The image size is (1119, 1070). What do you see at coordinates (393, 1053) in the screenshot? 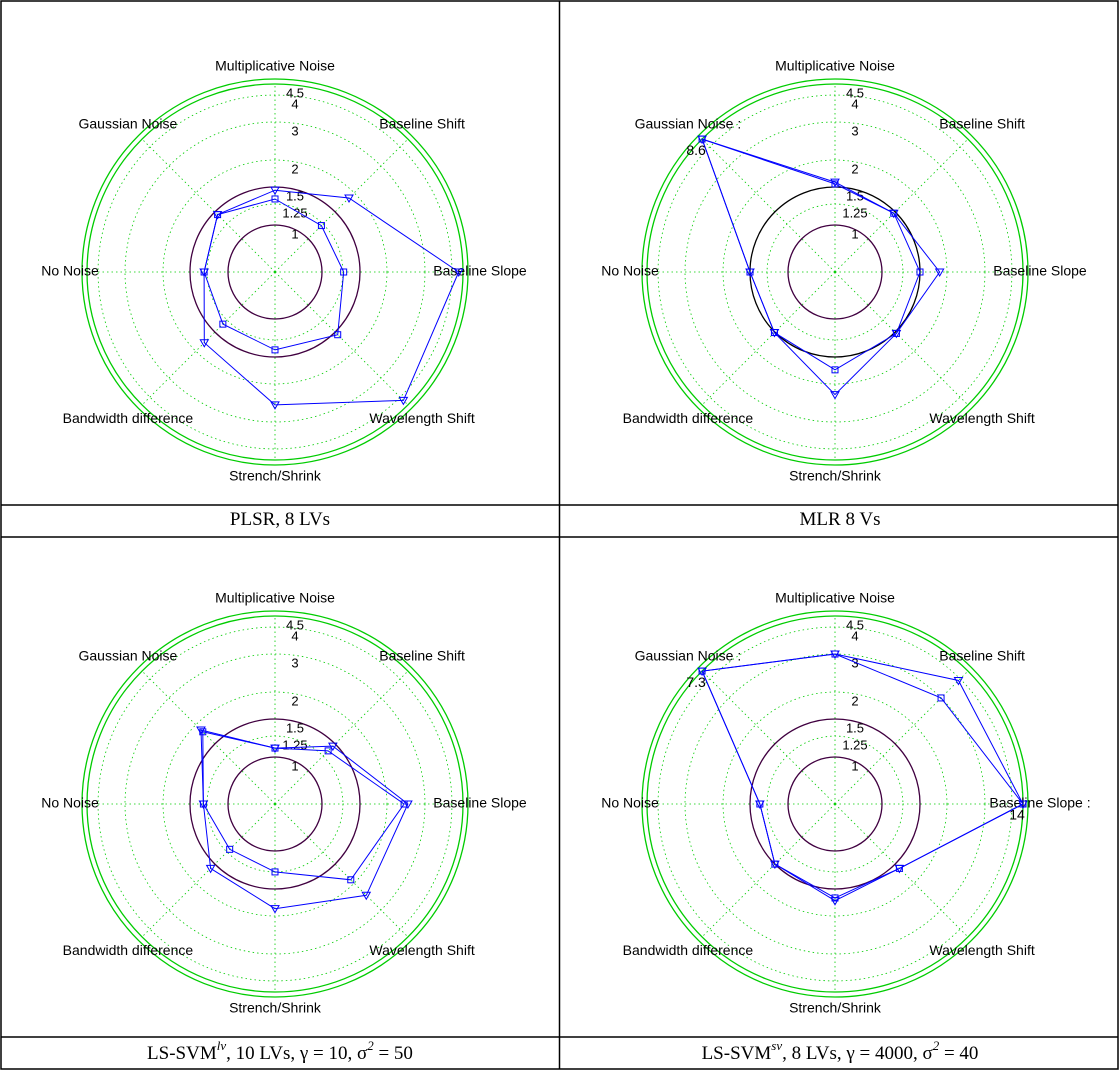
I see `caption-part: = 50` at bounding box center [393, 1053].